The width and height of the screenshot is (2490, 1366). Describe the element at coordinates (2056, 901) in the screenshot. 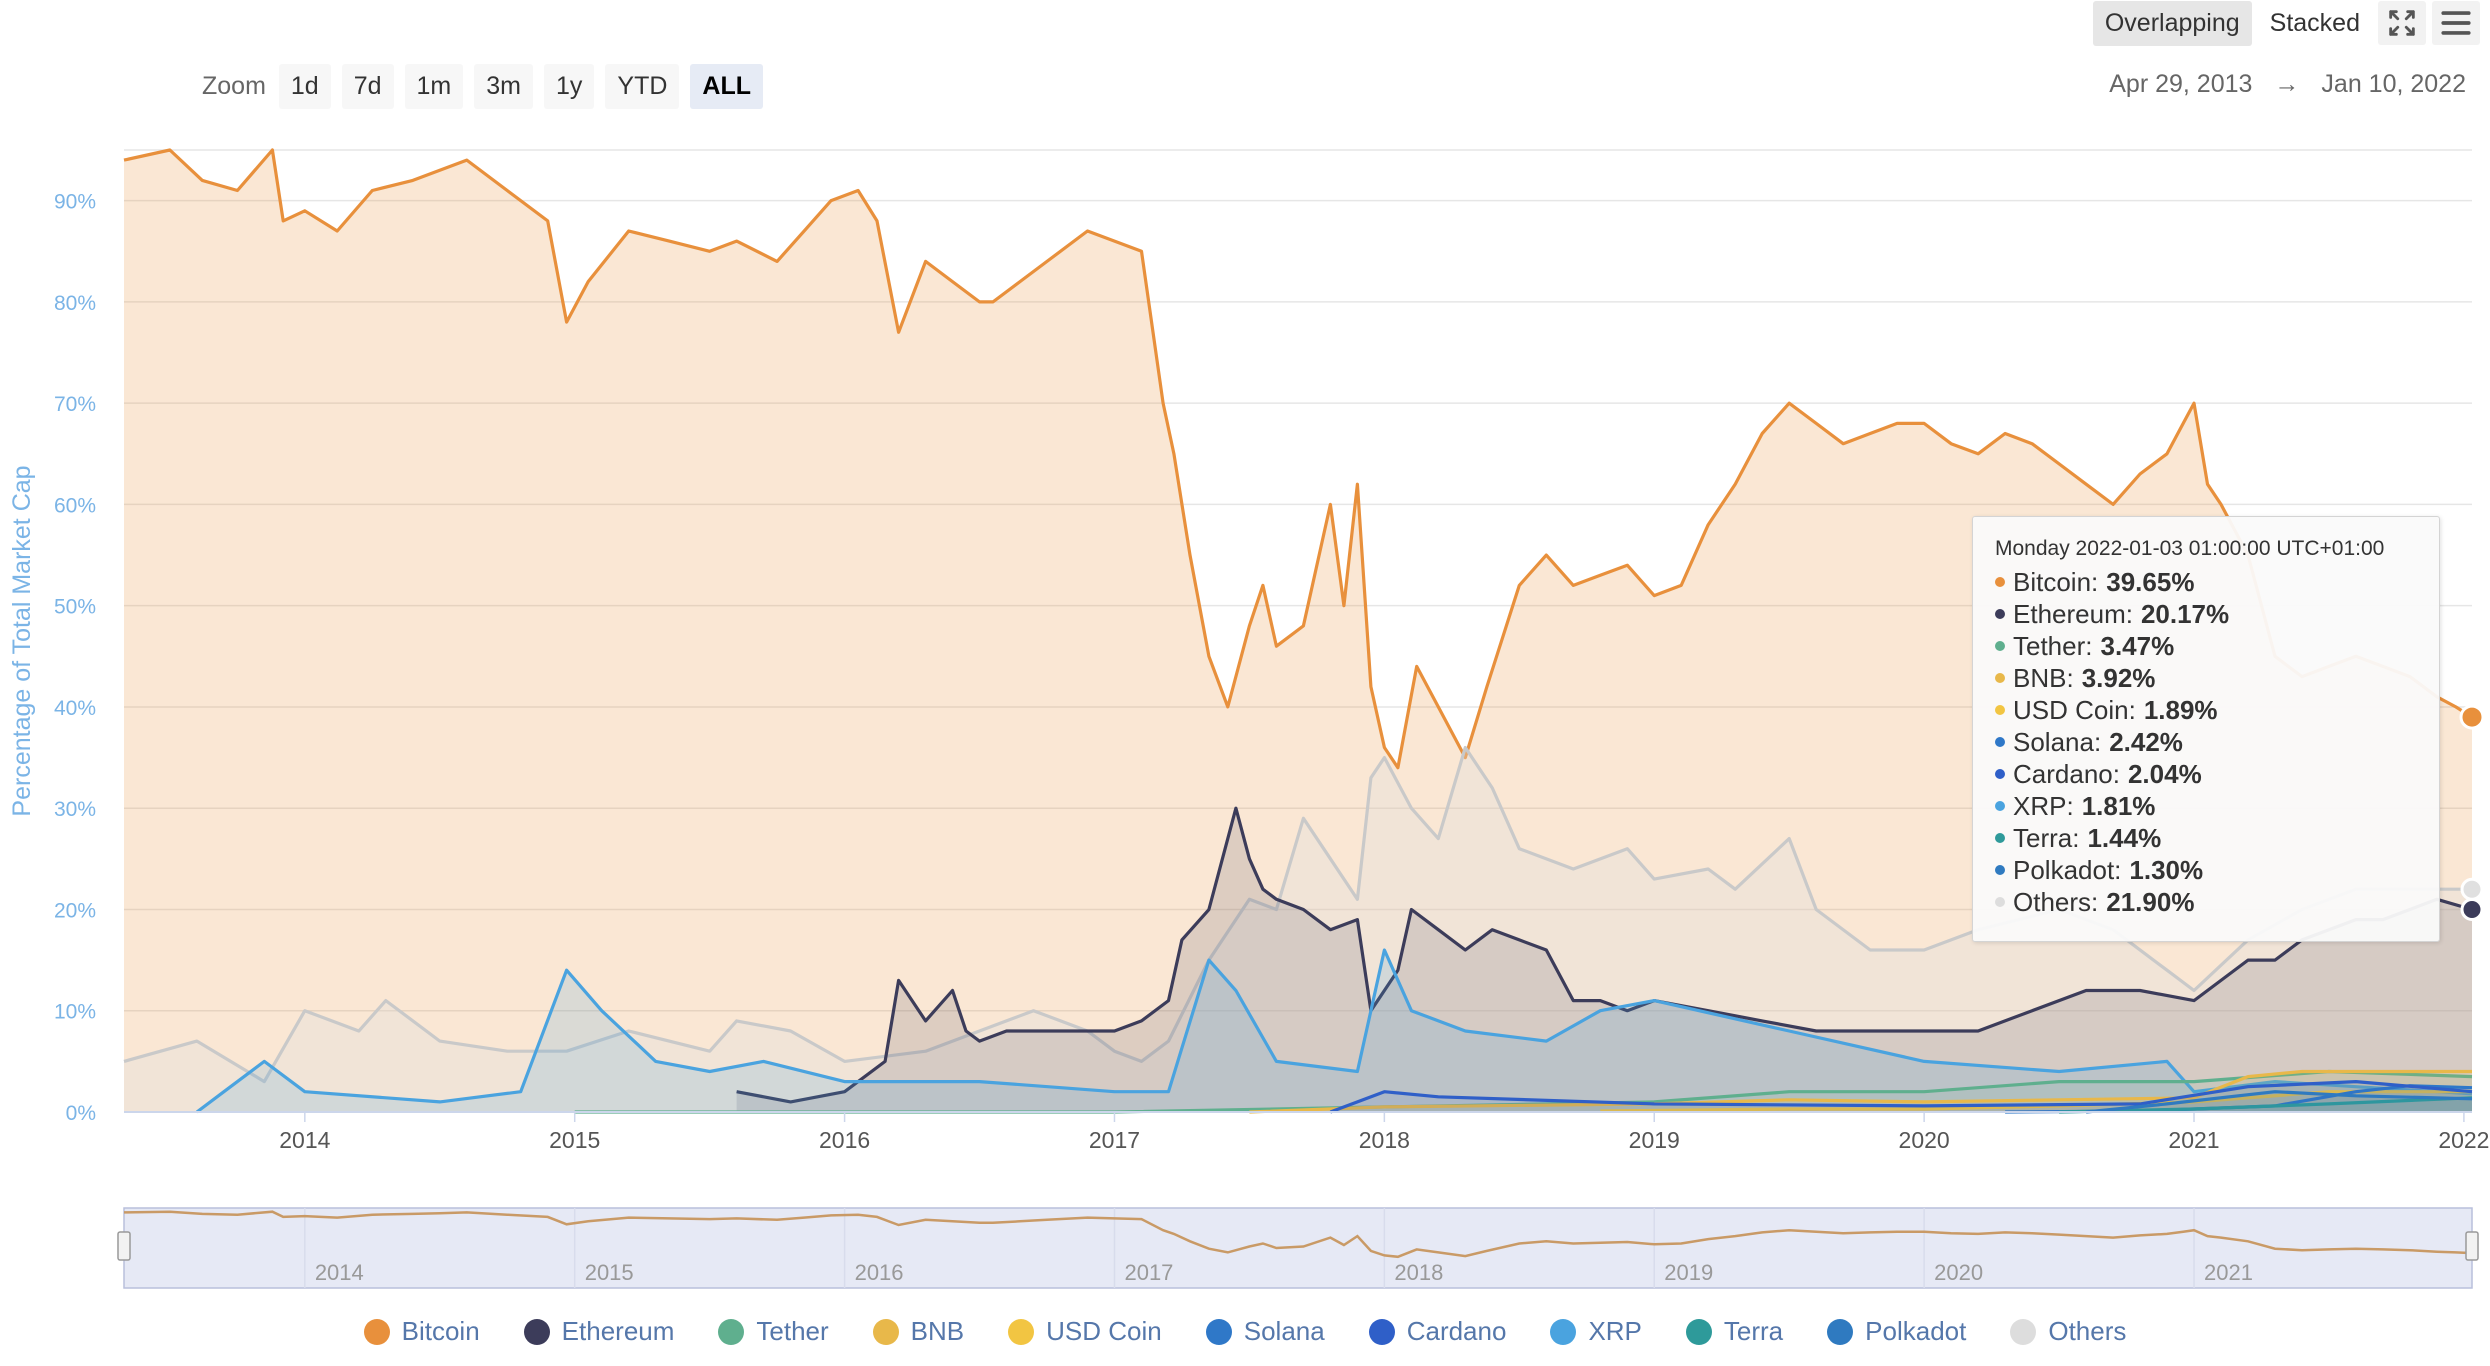

I see `tooltip-series-name: Others:` at that location.